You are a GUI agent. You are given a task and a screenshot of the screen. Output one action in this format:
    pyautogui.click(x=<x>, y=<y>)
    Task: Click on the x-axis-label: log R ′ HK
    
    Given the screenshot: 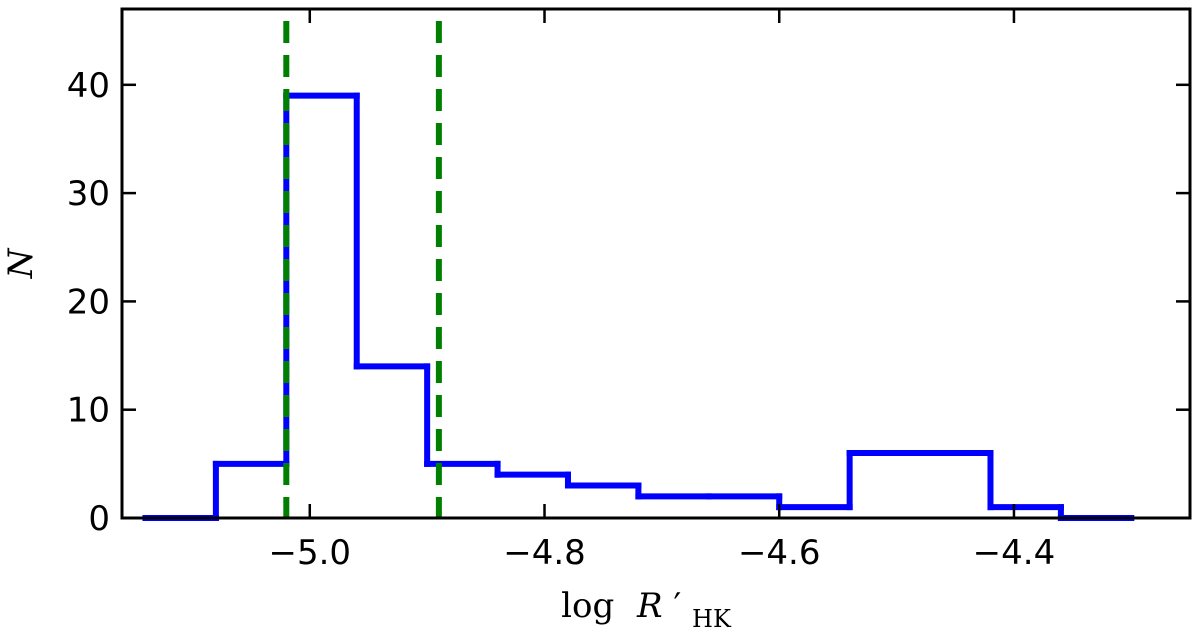 What is the action you would take?
    pyautogui.click(x=646, y=609)
    